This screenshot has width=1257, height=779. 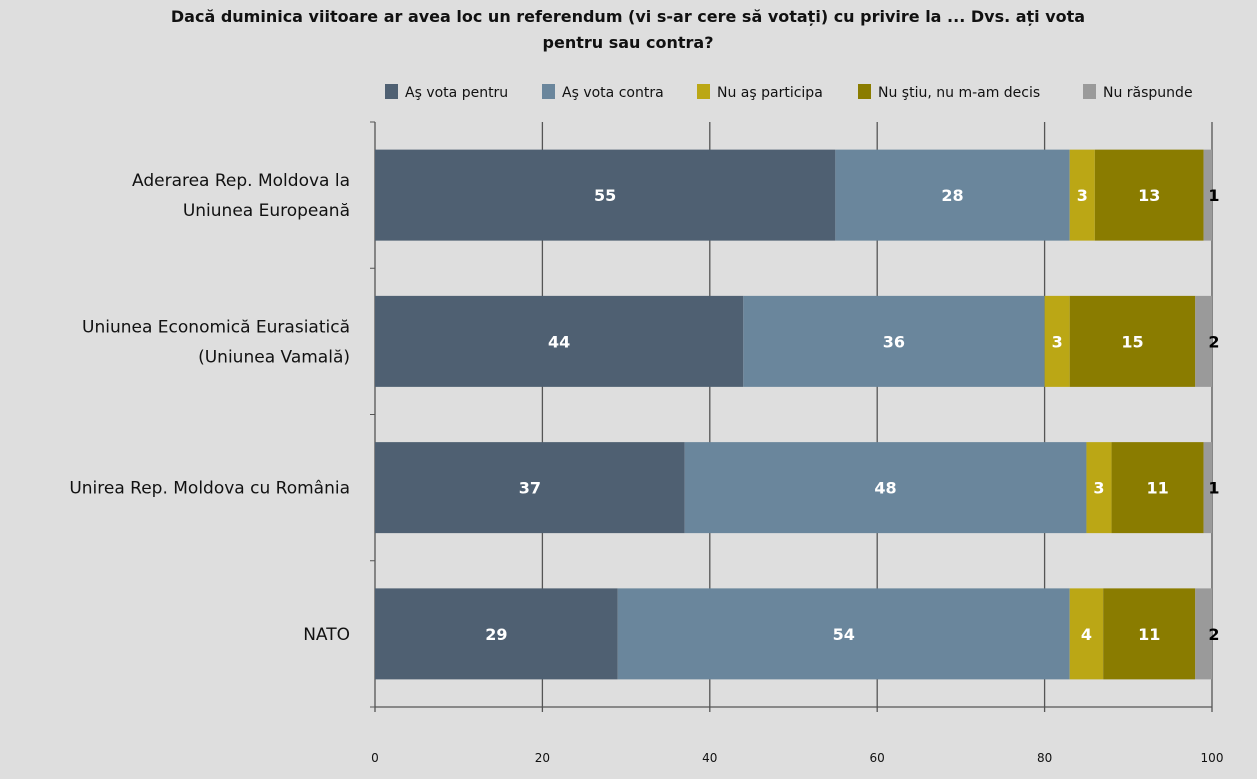 What do you see at coordinates (877, 758) in the screenshot?
I see `x-tick-label: 60` at bounding box center [877, 758].